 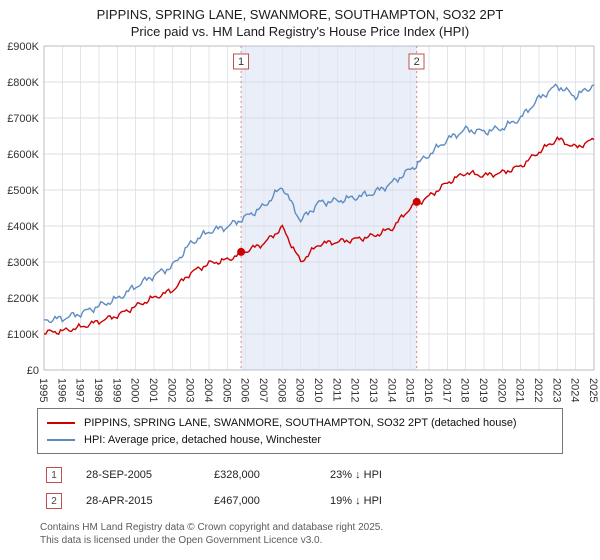 What do you see at coordinates (226, 390) in the screenshot?
I see `svg-text: 2005` at bounding box center [226, 390].